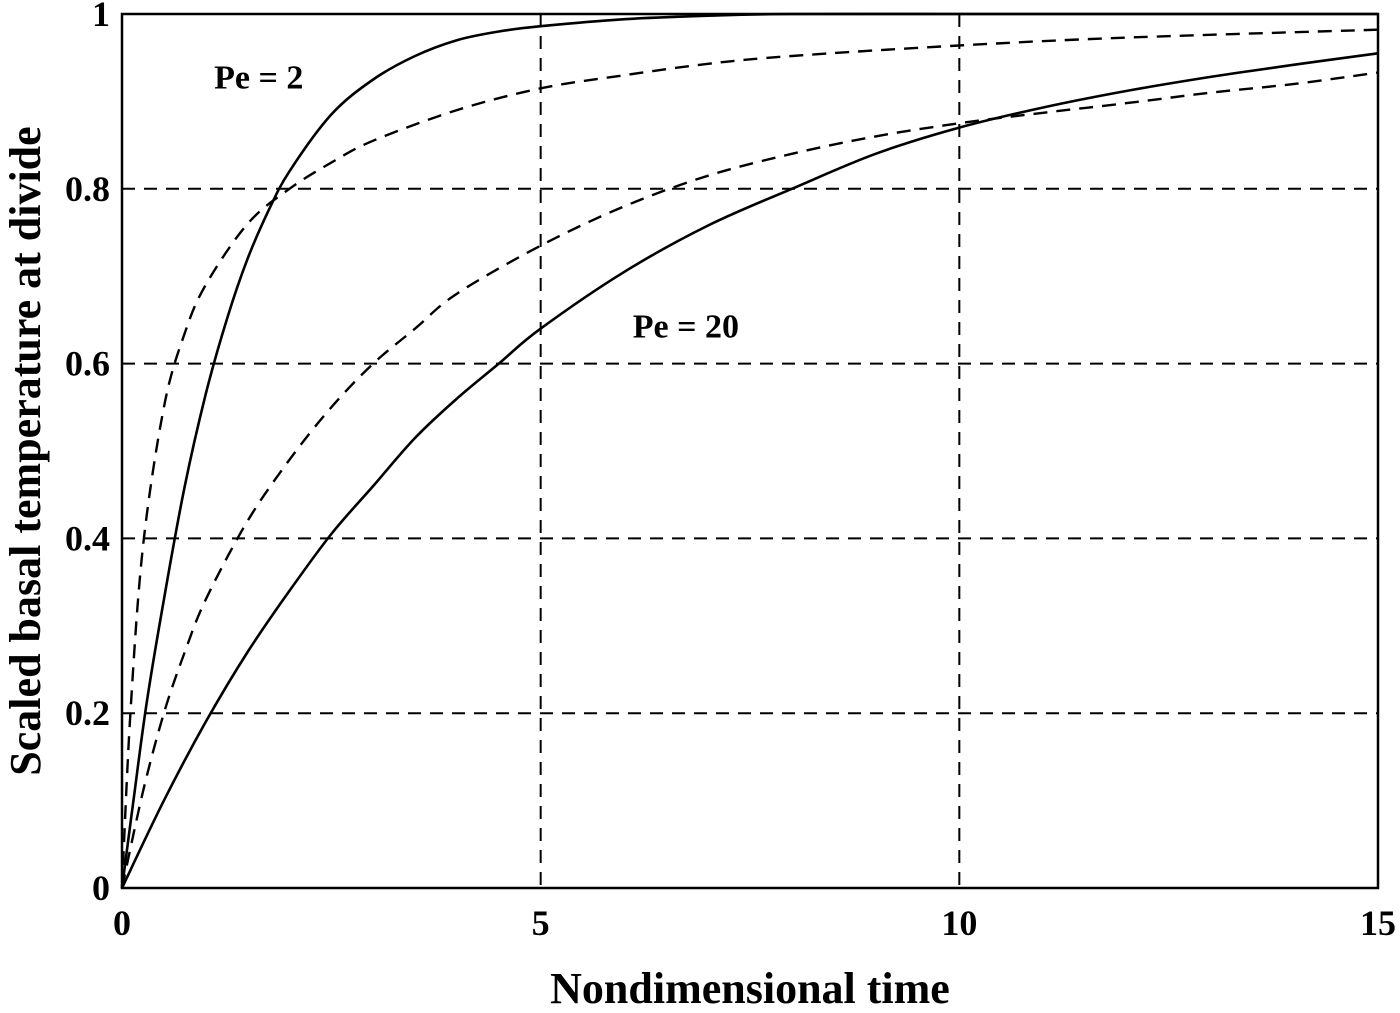  What do you see at coordinates (87, 189) in the screenshot?
I see `y-tick-label-4: 0.8` at bounding box center [87, 189].